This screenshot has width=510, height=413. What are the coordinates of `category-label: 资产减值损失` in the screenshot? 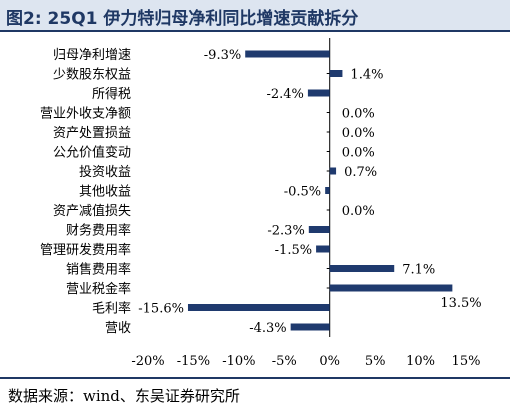 It's located at (92, 211).